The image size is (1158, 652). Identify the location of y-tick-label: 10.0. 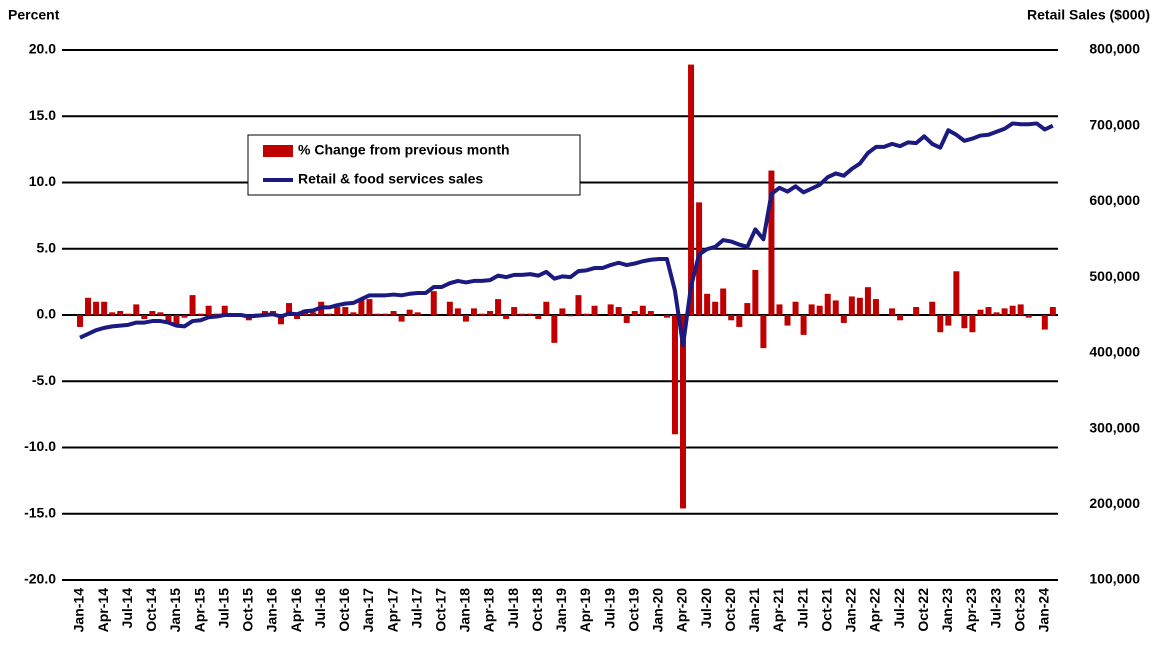
(42, 181).